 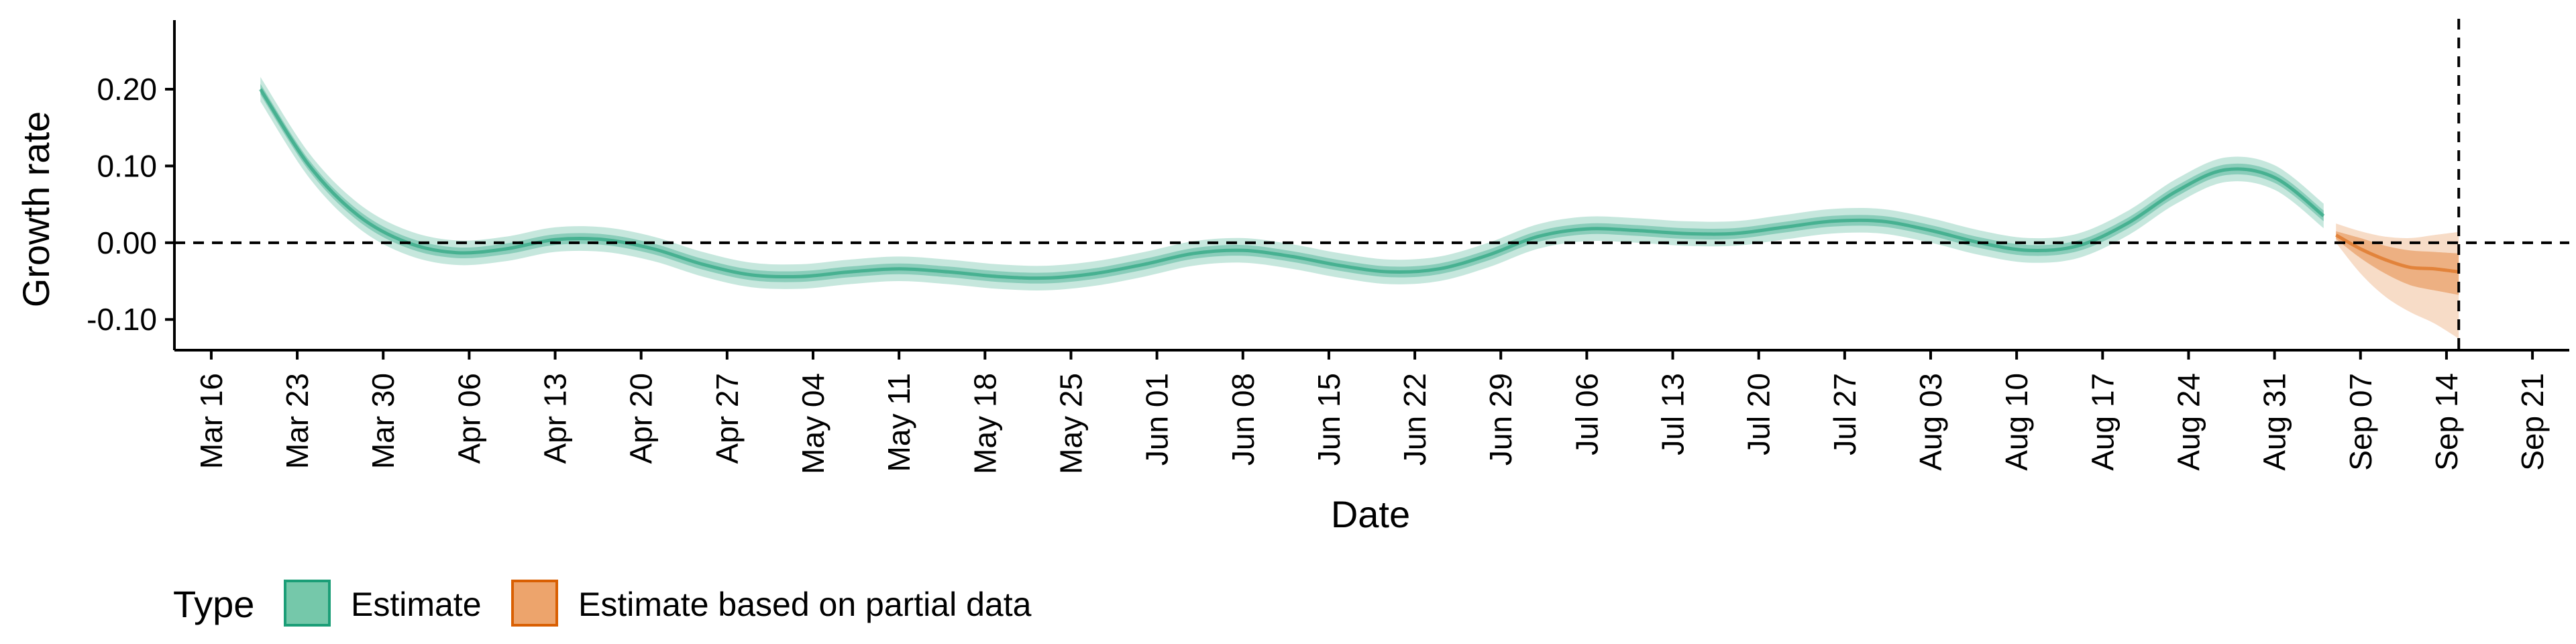 I want to click on x-tick-label: Jun 22, so click(x=1414, y=419).